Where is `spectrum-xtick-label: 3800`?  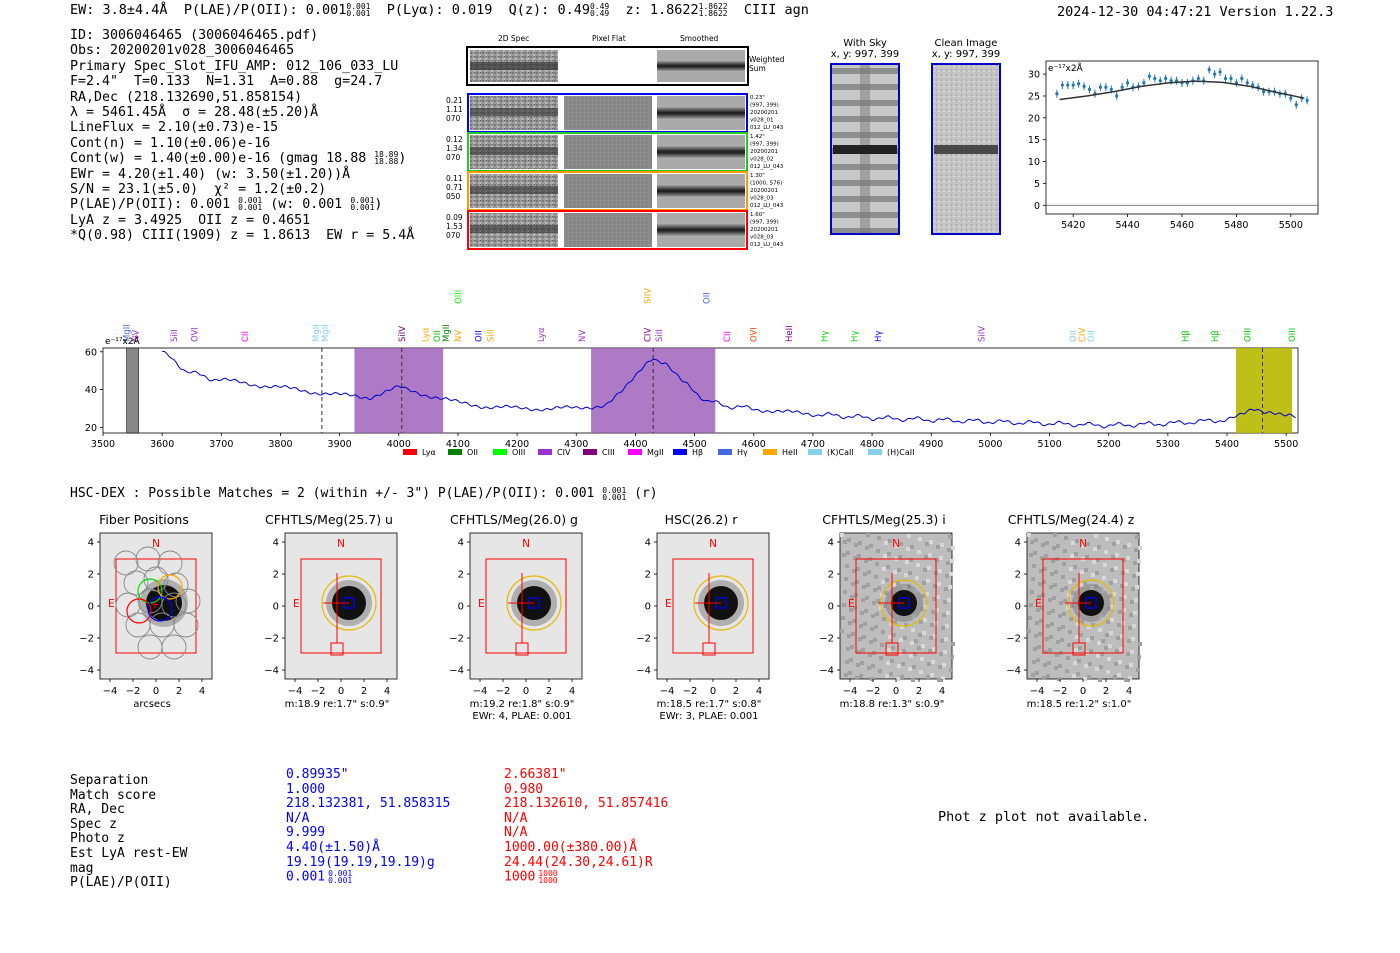
spectrum-xtick-label: 3800 is located at coordinates (280, 444).